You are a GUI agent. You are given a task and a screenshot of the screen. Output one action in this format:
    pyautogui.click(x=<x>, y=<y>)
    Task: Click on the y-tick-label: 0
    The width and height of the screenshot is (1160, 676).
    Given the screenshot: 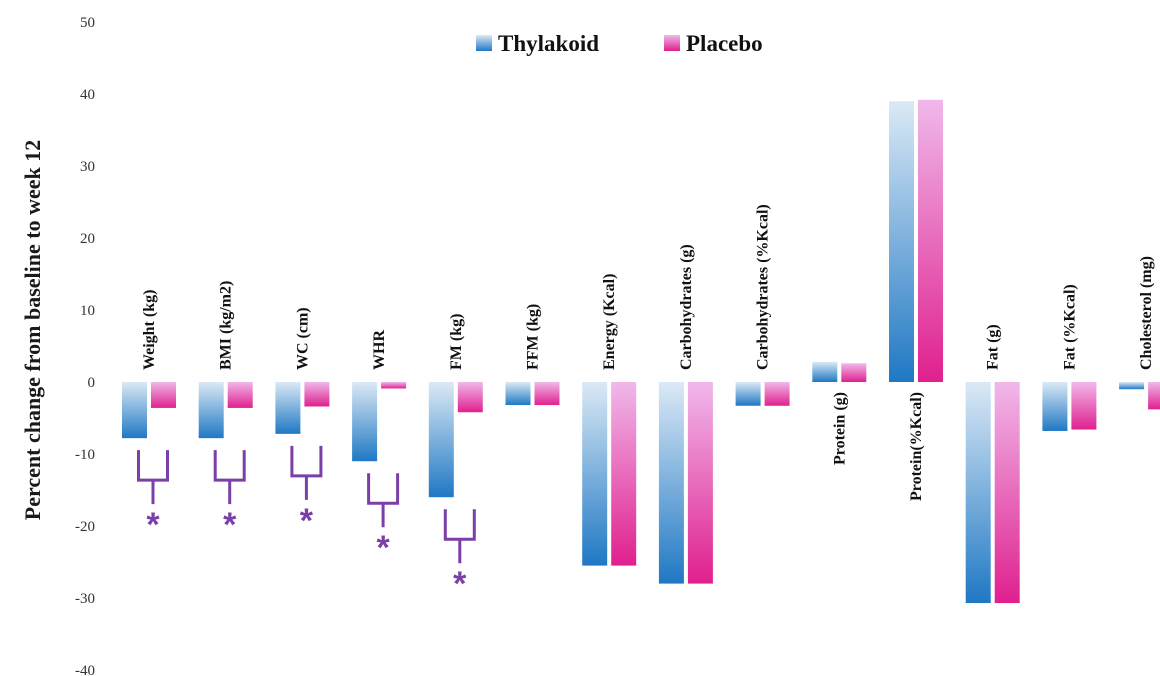 What is the action you would take?
    pyautogui.click(x=92, y=383)
    